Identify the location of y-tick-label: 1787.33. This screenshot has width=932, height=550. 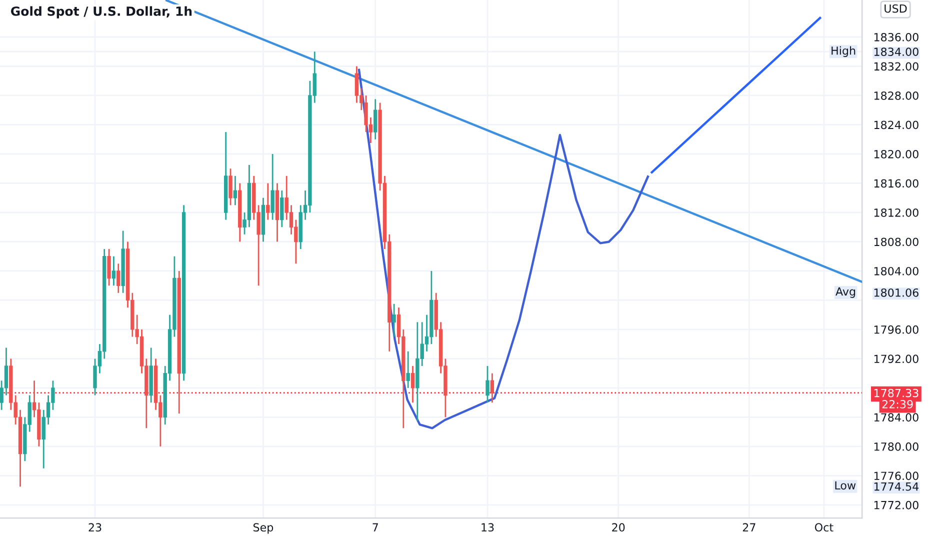
(896, 393).